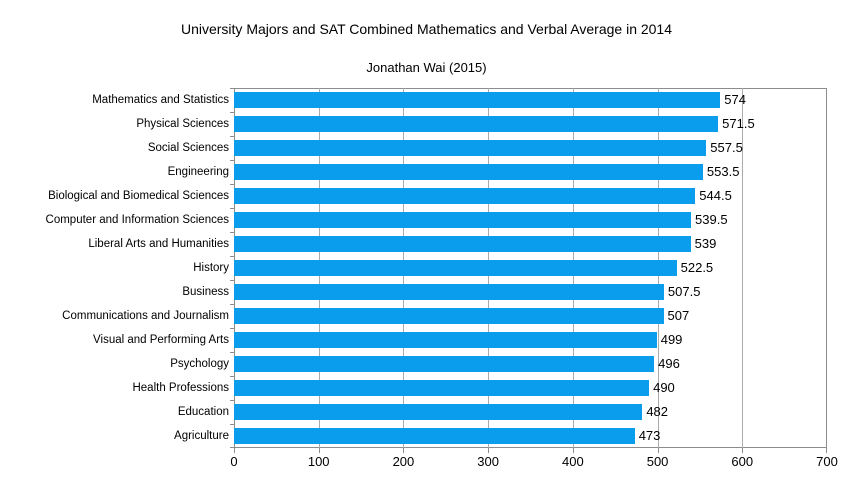 The height and width of the screenshot is (480, 853). Describe the element at coordinates (723, 171) in the screenshot. I see `bar-value-label: 553.5` at that location.